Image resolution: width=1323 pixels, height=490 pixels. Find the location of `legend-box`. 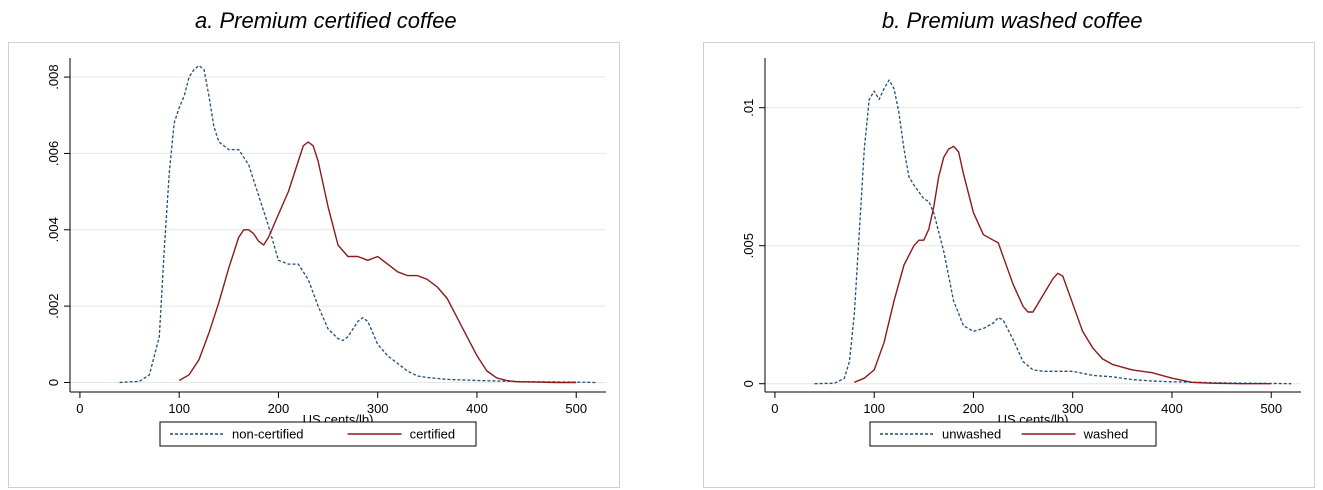

legend-box is located at coordinates (318, 434).